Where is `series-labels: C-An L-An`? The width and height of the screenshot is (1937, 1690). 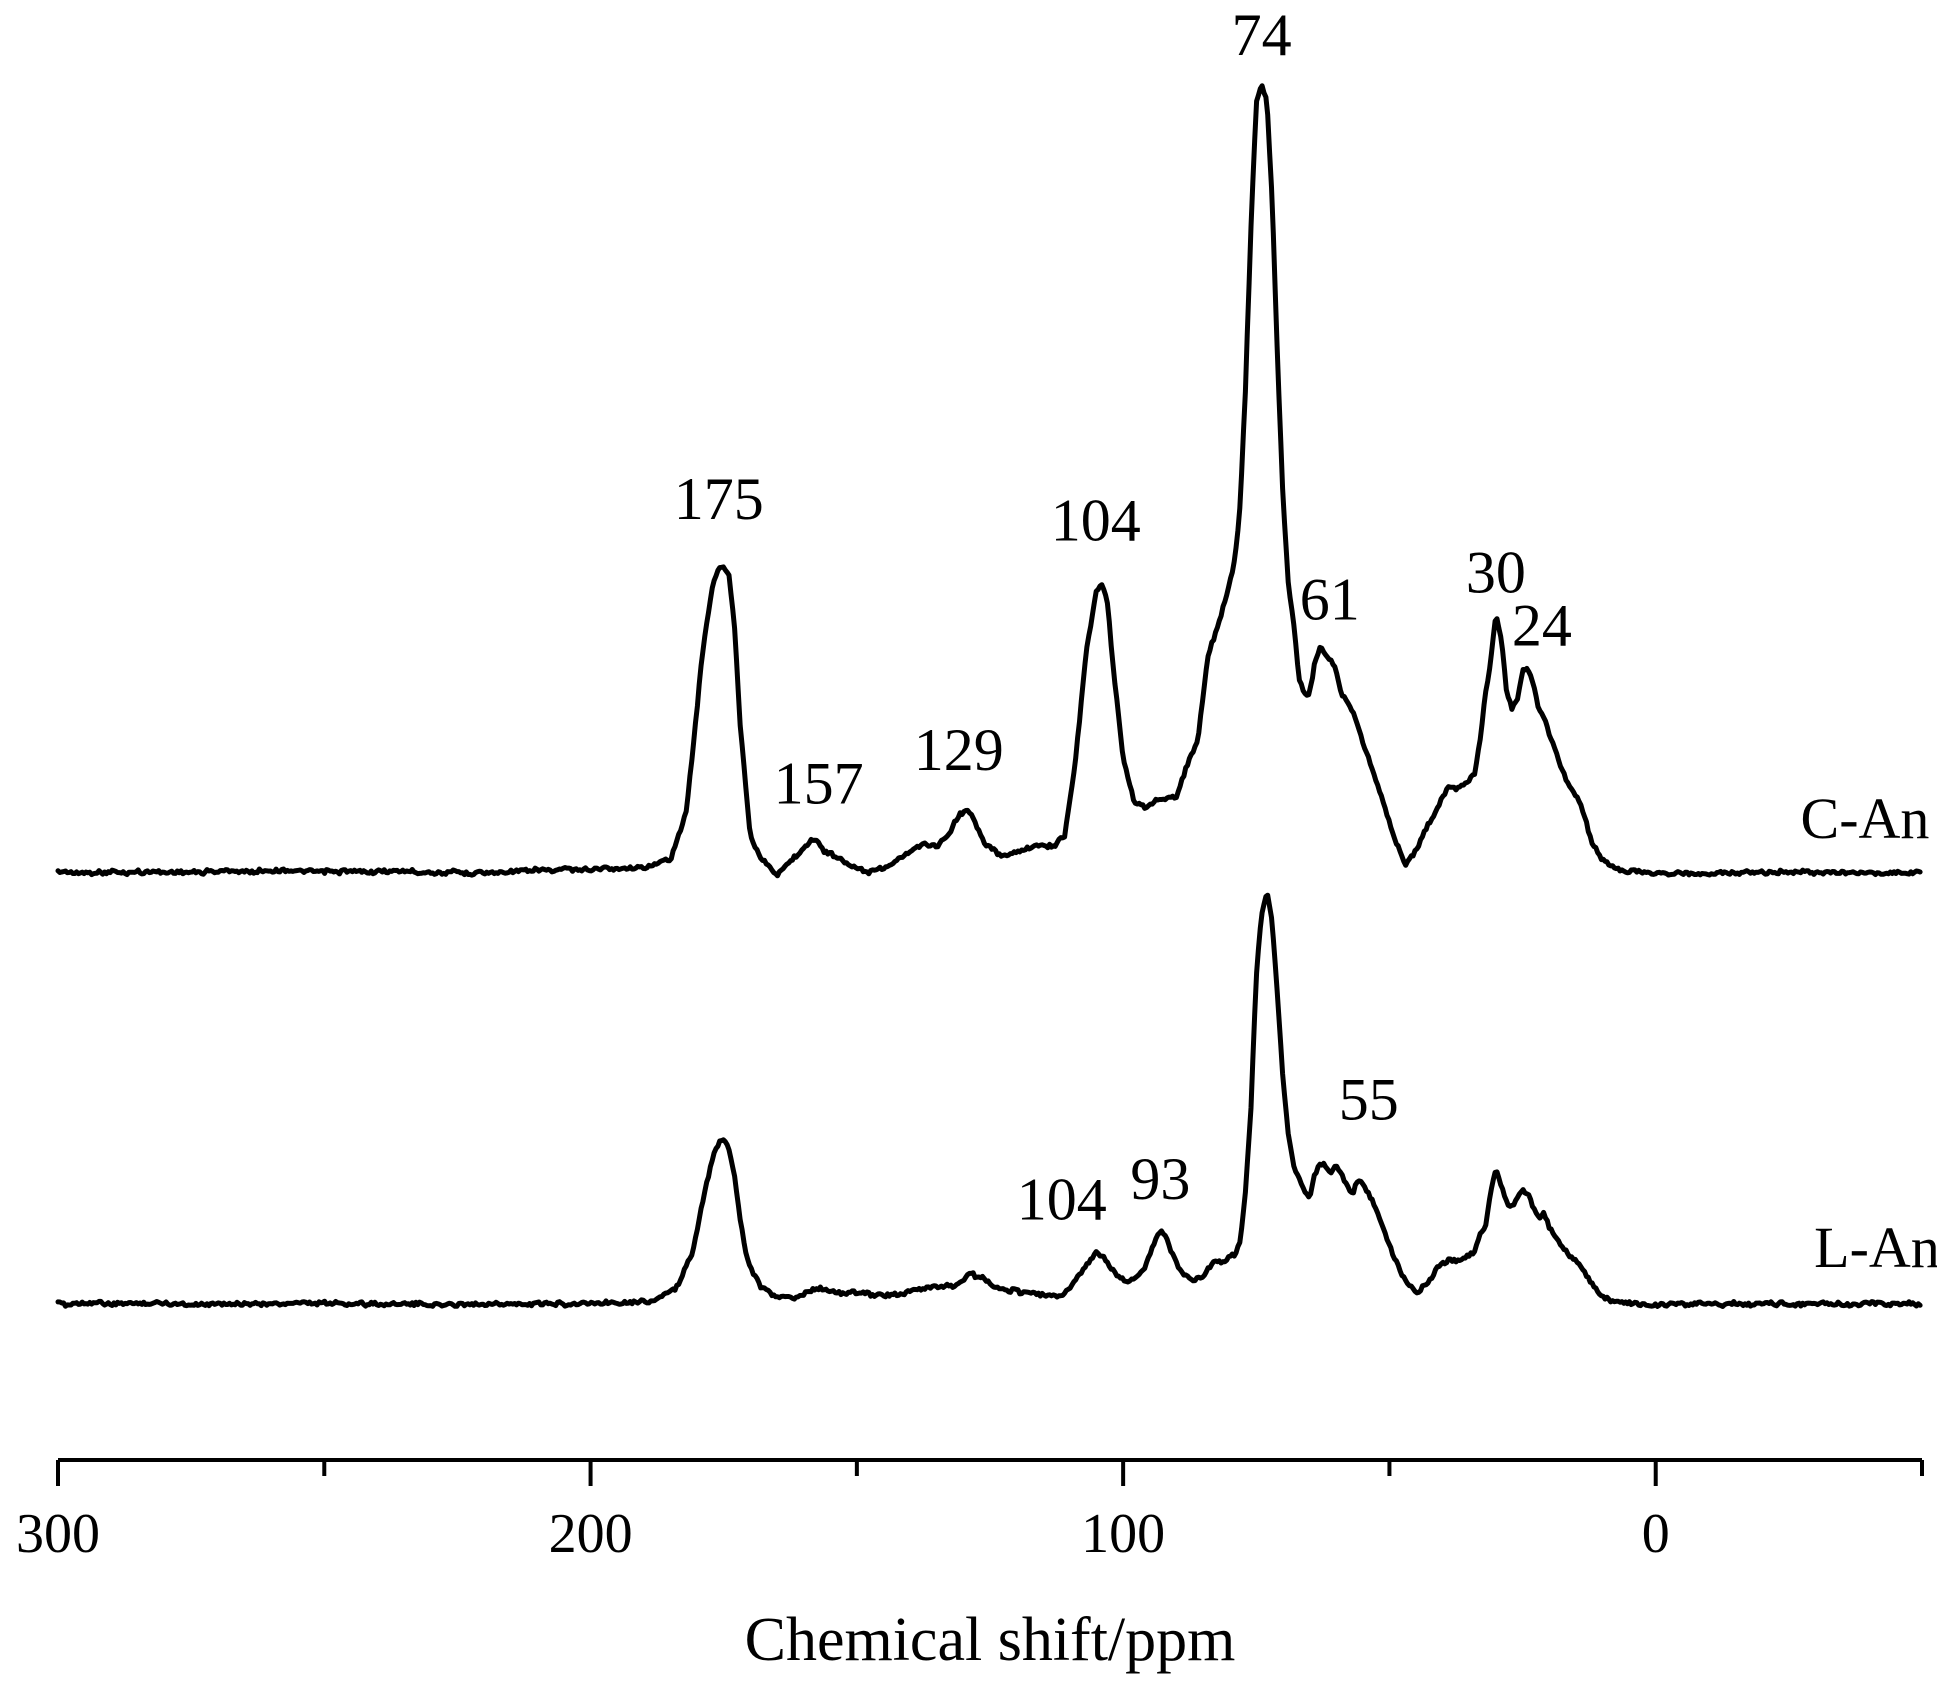 series-labels: C-An L-An is located at coordinates (1869, 1033).